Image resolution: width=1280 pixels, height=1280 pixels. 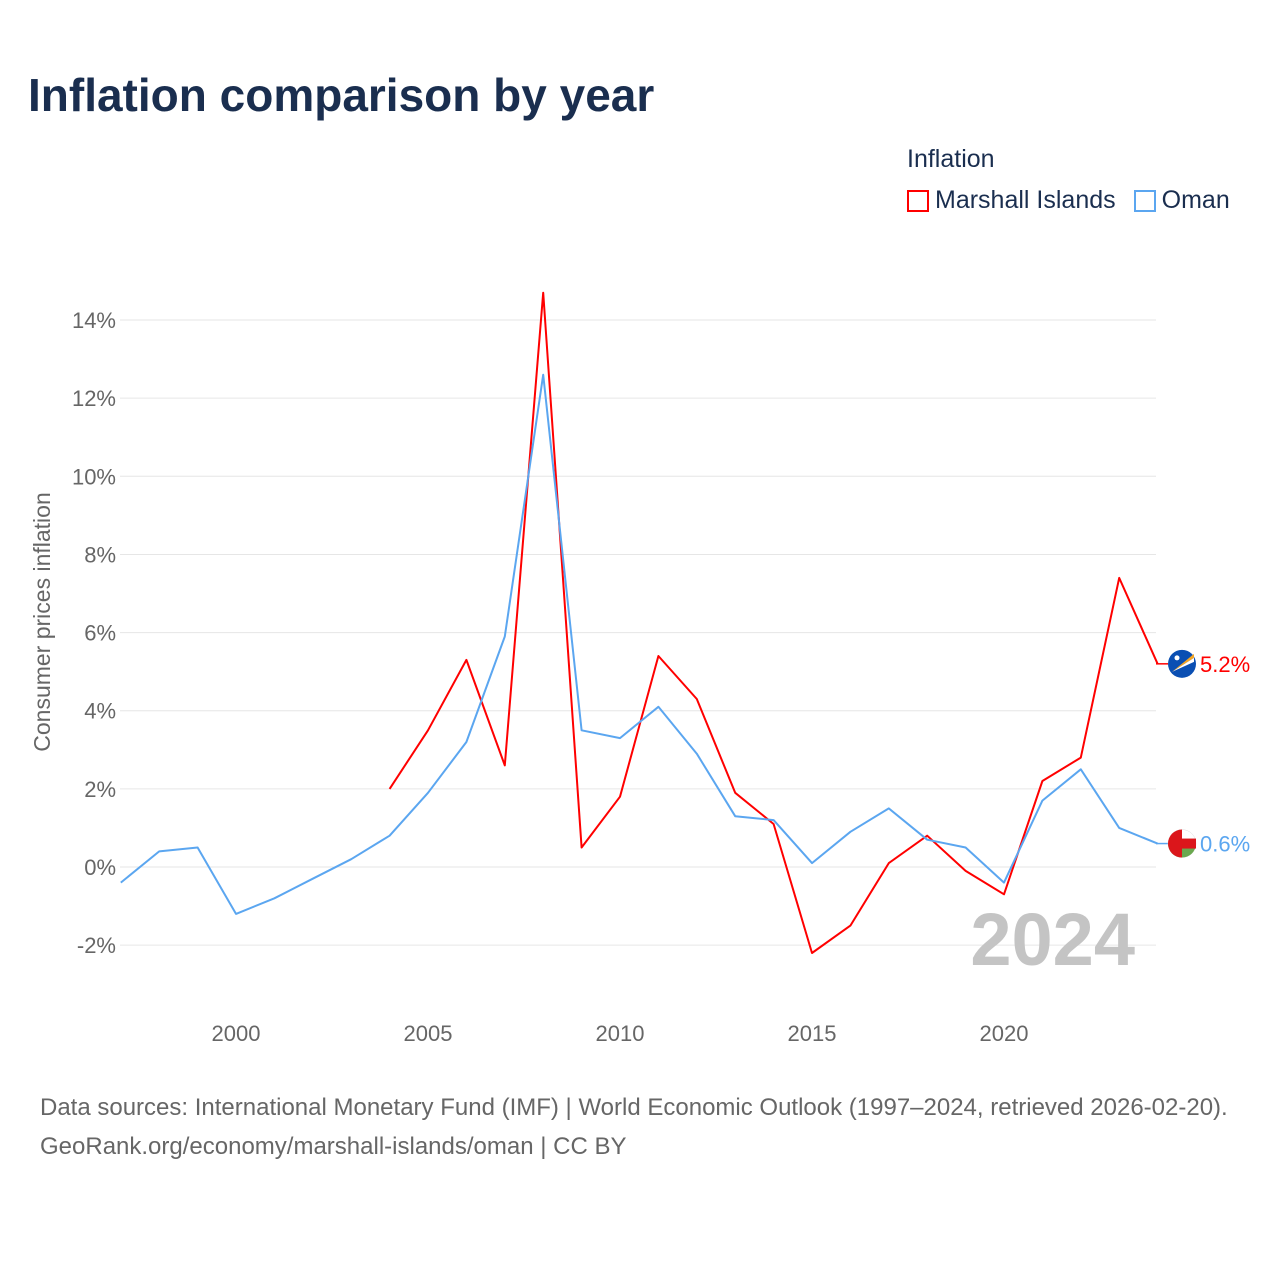 What do you see at coordinates (1225, 844) in the screenshot?
I see `end-value-label-oman: 0.6%` at bounding box center [1225, 844].